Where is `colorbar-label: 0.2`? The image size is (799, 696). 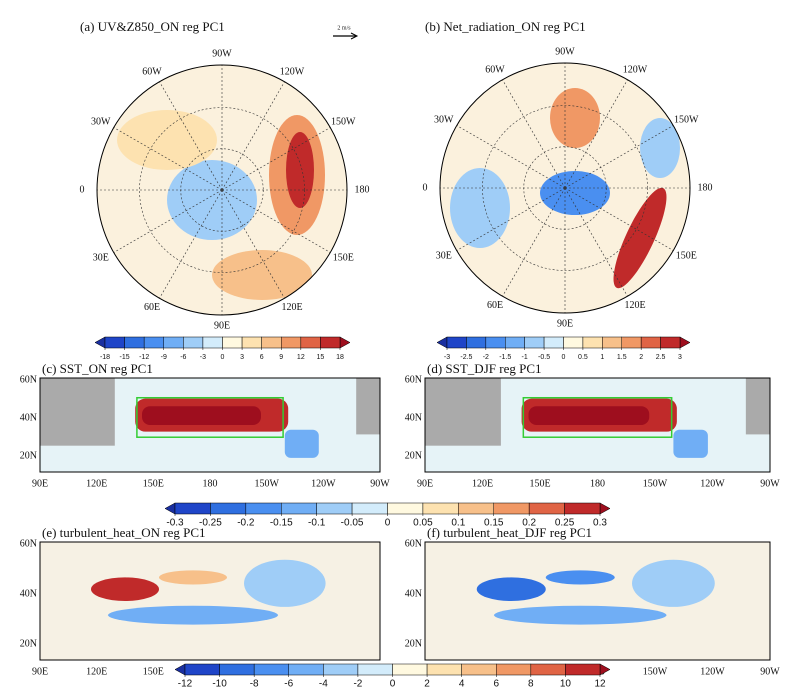 colorbar-label: 0.2 is located at coordinates (529, 523).